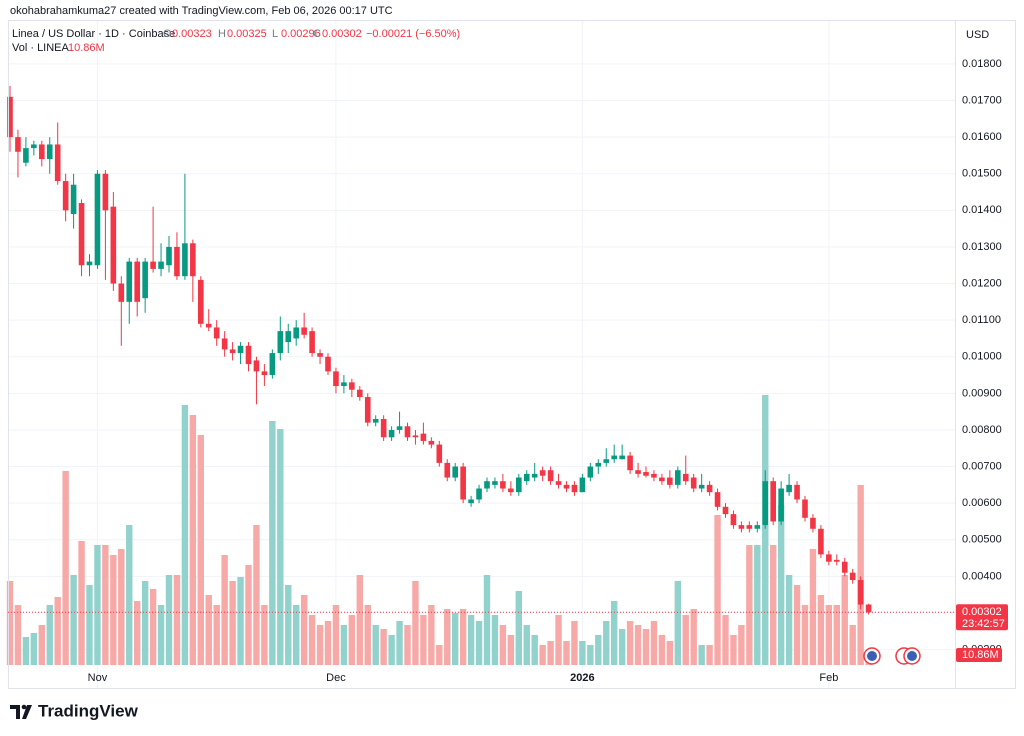  Describe the element at coordinates (982, 210) in the screenshot. I see `y-tick-label: 0.01400` at that location.